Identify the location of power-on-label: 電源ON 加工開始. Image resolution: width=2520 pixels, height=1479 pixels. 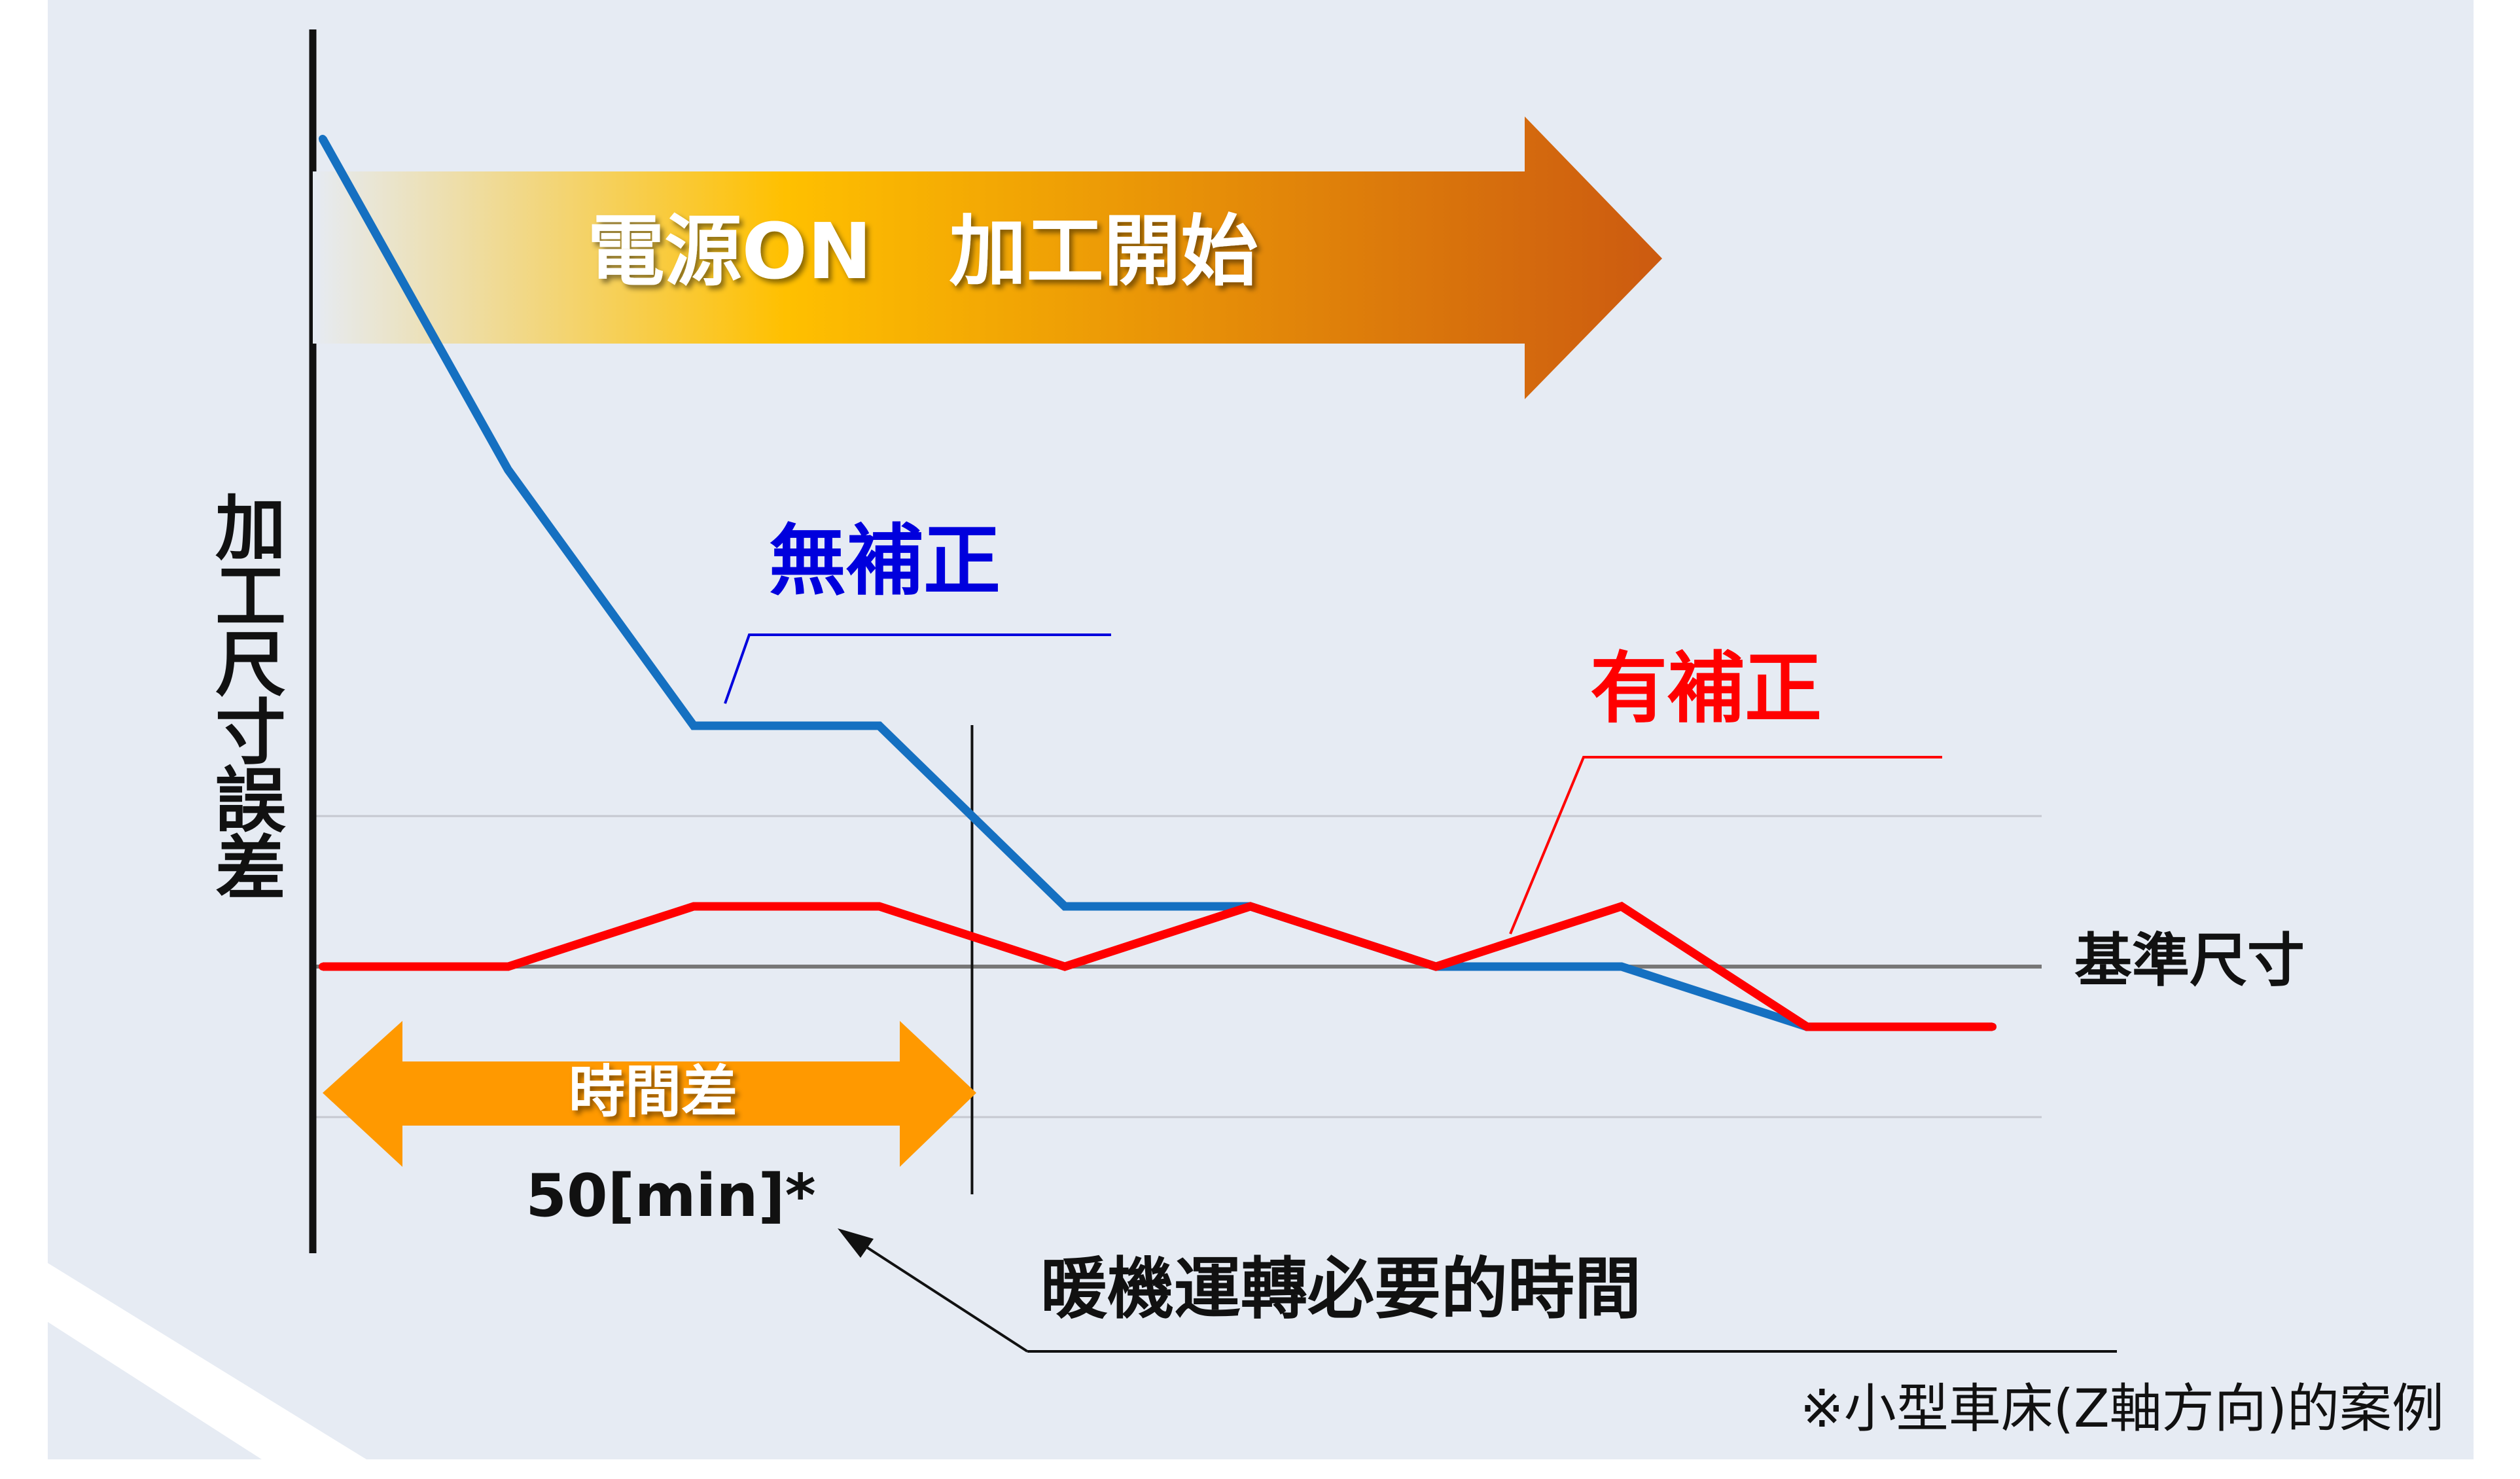
(922, 251).